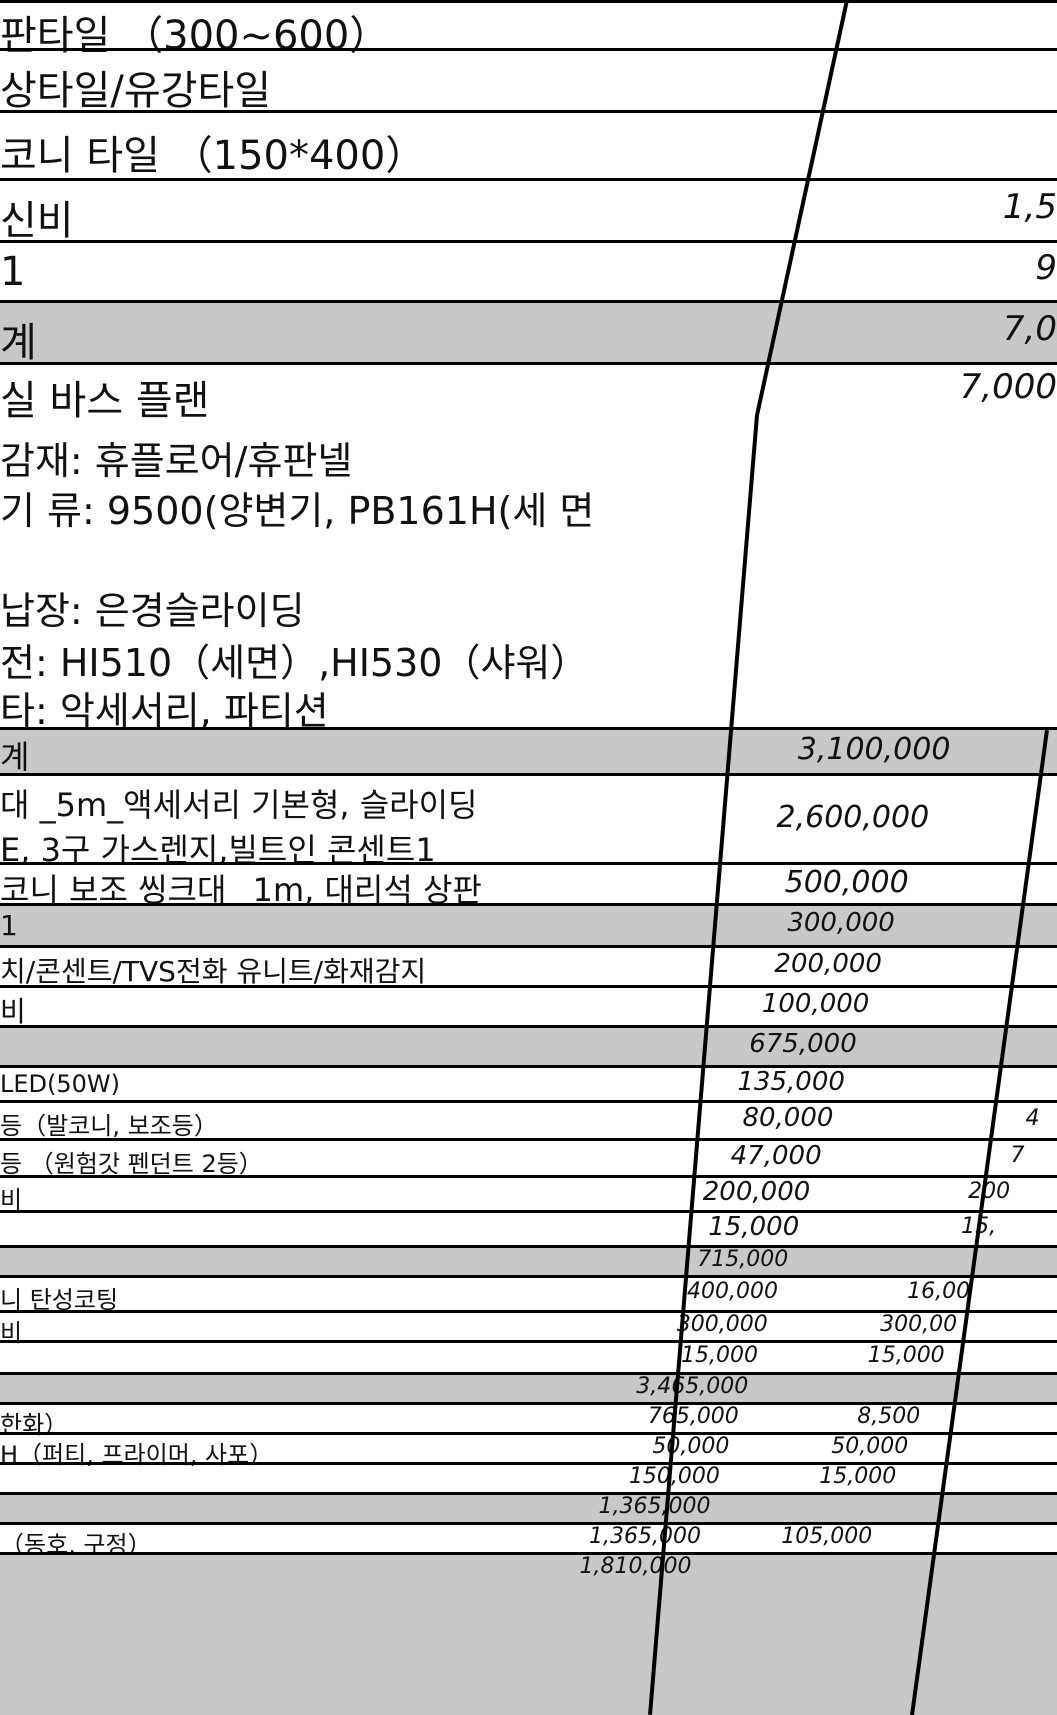 Image resolution: width=1057 pixels, height=1715 pixels. What do you see at coordinates (105, 400) in the screenshot?
I see `row-label: 실 바스 플랜` at bounding box center [105, 400].